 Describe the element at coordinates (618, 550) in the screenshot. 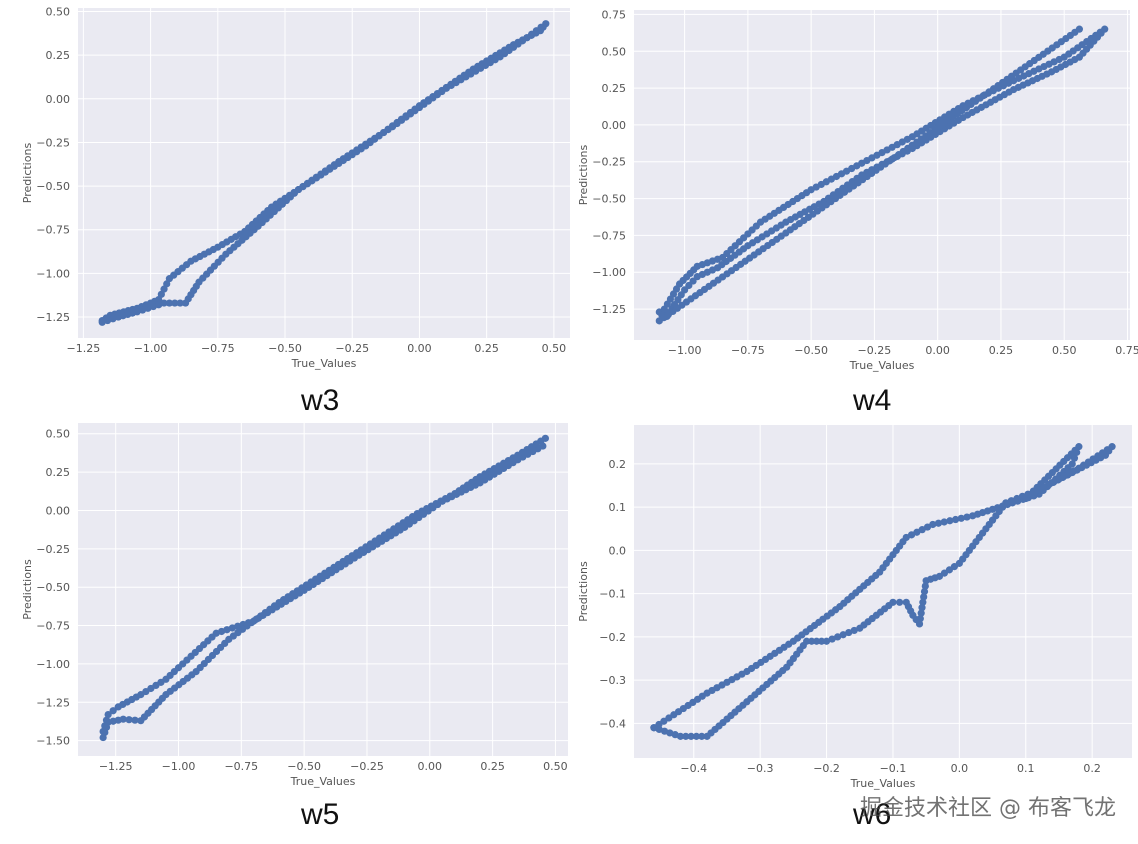

I see `y-tick-label: 0.0` at that location.